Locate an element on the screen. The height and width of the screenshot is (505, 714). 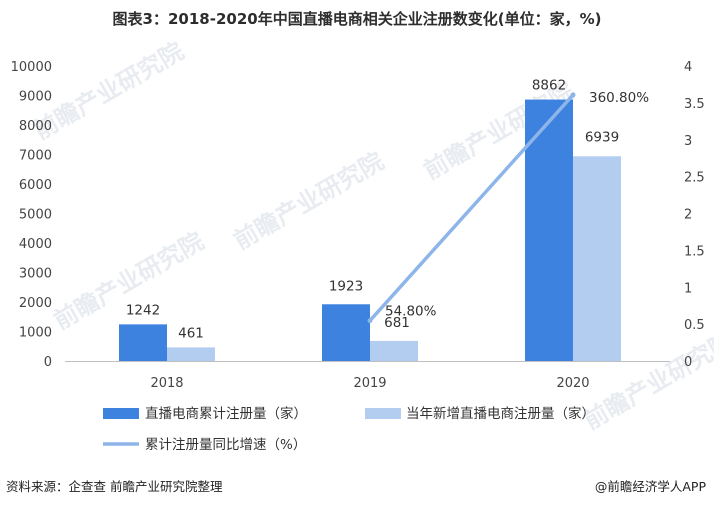
y-left-tick-label: 5000 is located at coordinates (35, 215).